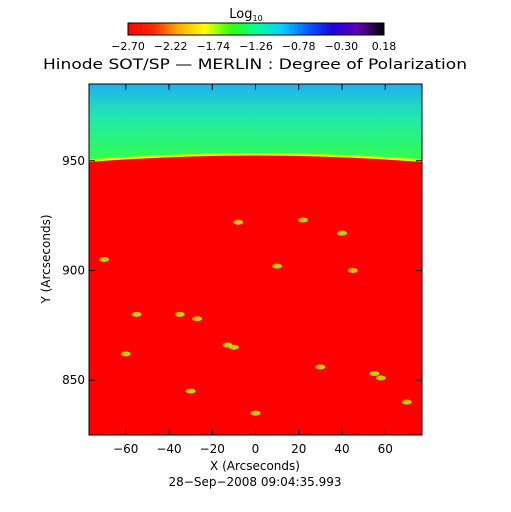  What do you see at coordinates (168, 449) in the screenshot?
I see `x-tick-label: −40` at bounding box center [168, 449].